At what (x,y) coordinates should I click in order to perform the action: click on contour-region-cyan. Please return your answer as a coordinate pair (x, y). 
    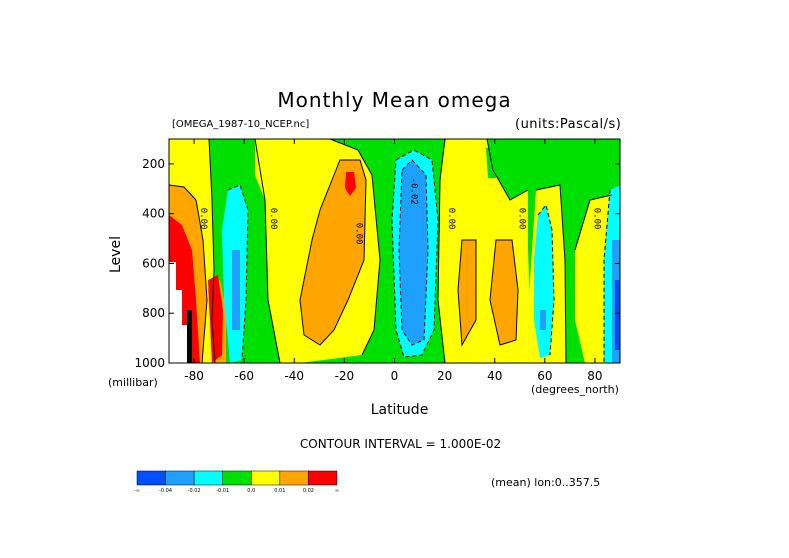
    Looking at the image, I should click on (544, 281).